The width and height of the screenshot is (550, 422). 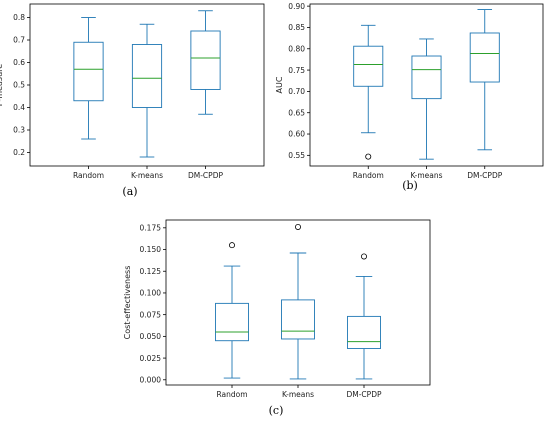 What do you see at coordinates (296, 27) in the screenshot?
I see `y-tick-label: 0.85` at bounding box center [296, 27].